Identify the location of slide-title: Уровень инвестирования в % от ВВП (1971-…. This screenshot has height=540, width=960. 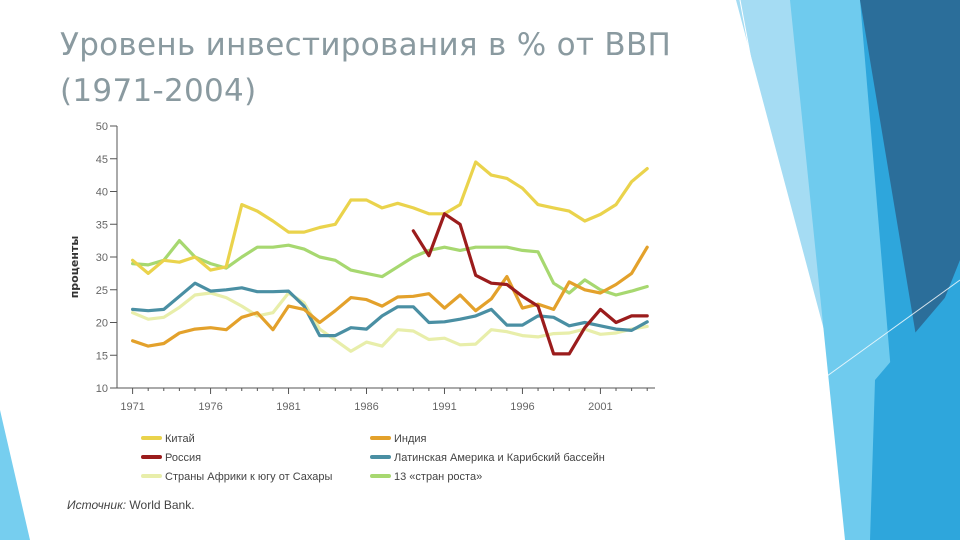
(380, 68).